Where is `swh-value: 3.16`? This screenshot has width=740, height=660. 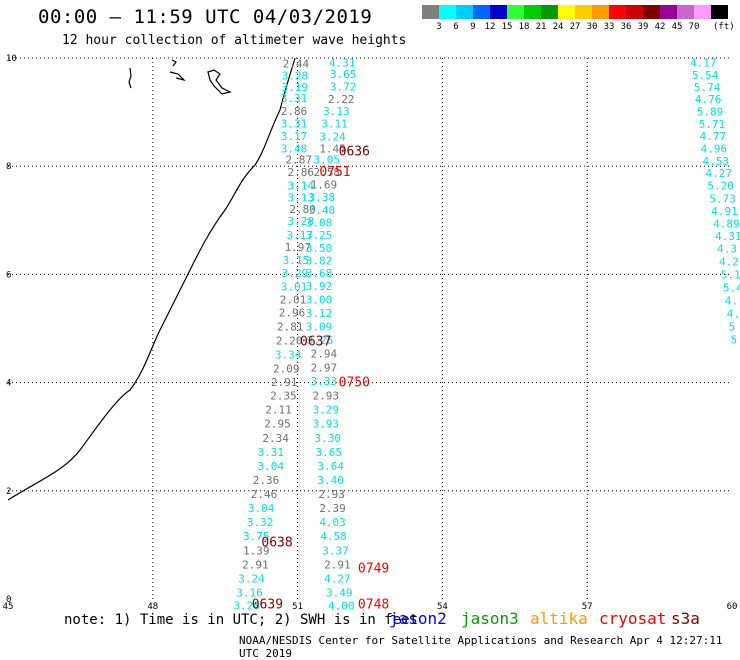 swh-value: 3.16 is located at coordinates (249, 593).